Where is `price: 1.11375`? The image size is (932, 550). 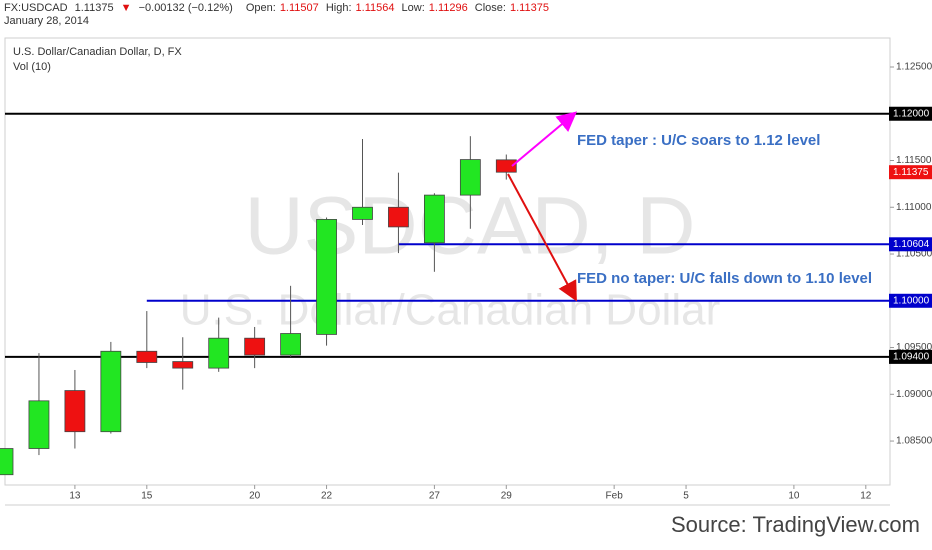 price: 1.11375 is located at coordinates (94, 8).